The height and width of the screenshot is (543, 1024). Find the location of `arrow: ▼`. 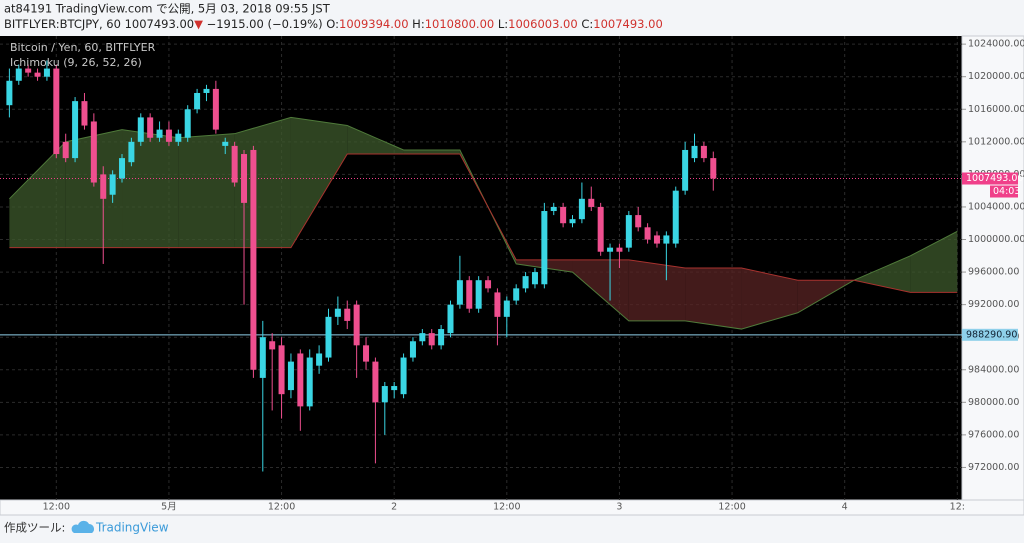

arrow: ▼ is located at coordinates (198, 24).